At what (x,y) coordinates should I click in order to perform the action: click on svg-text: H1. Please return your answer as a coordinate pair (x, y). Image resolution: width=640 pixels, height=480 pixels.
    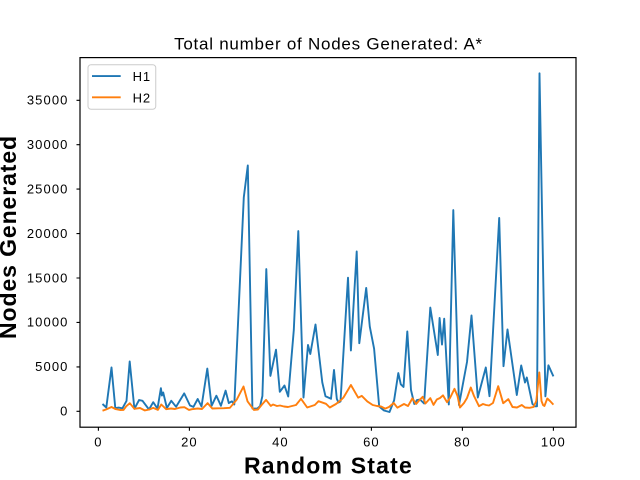
    Looking at the image, I should click on (142, 76).